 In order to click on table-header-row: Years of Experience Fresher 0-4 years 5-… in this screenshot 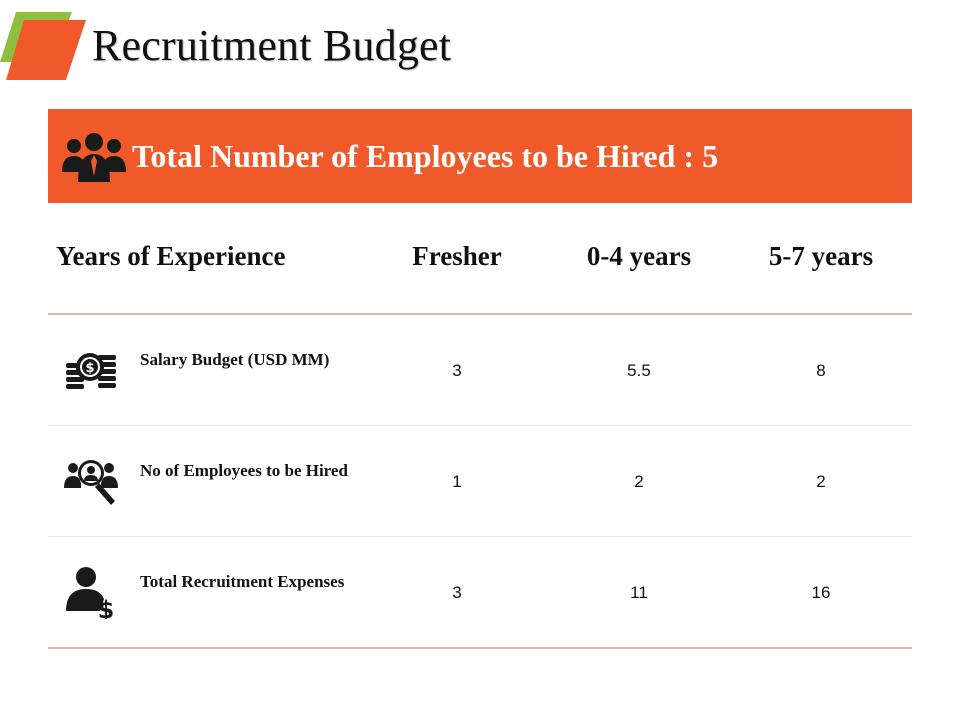, I will do `click(480, 259)`.